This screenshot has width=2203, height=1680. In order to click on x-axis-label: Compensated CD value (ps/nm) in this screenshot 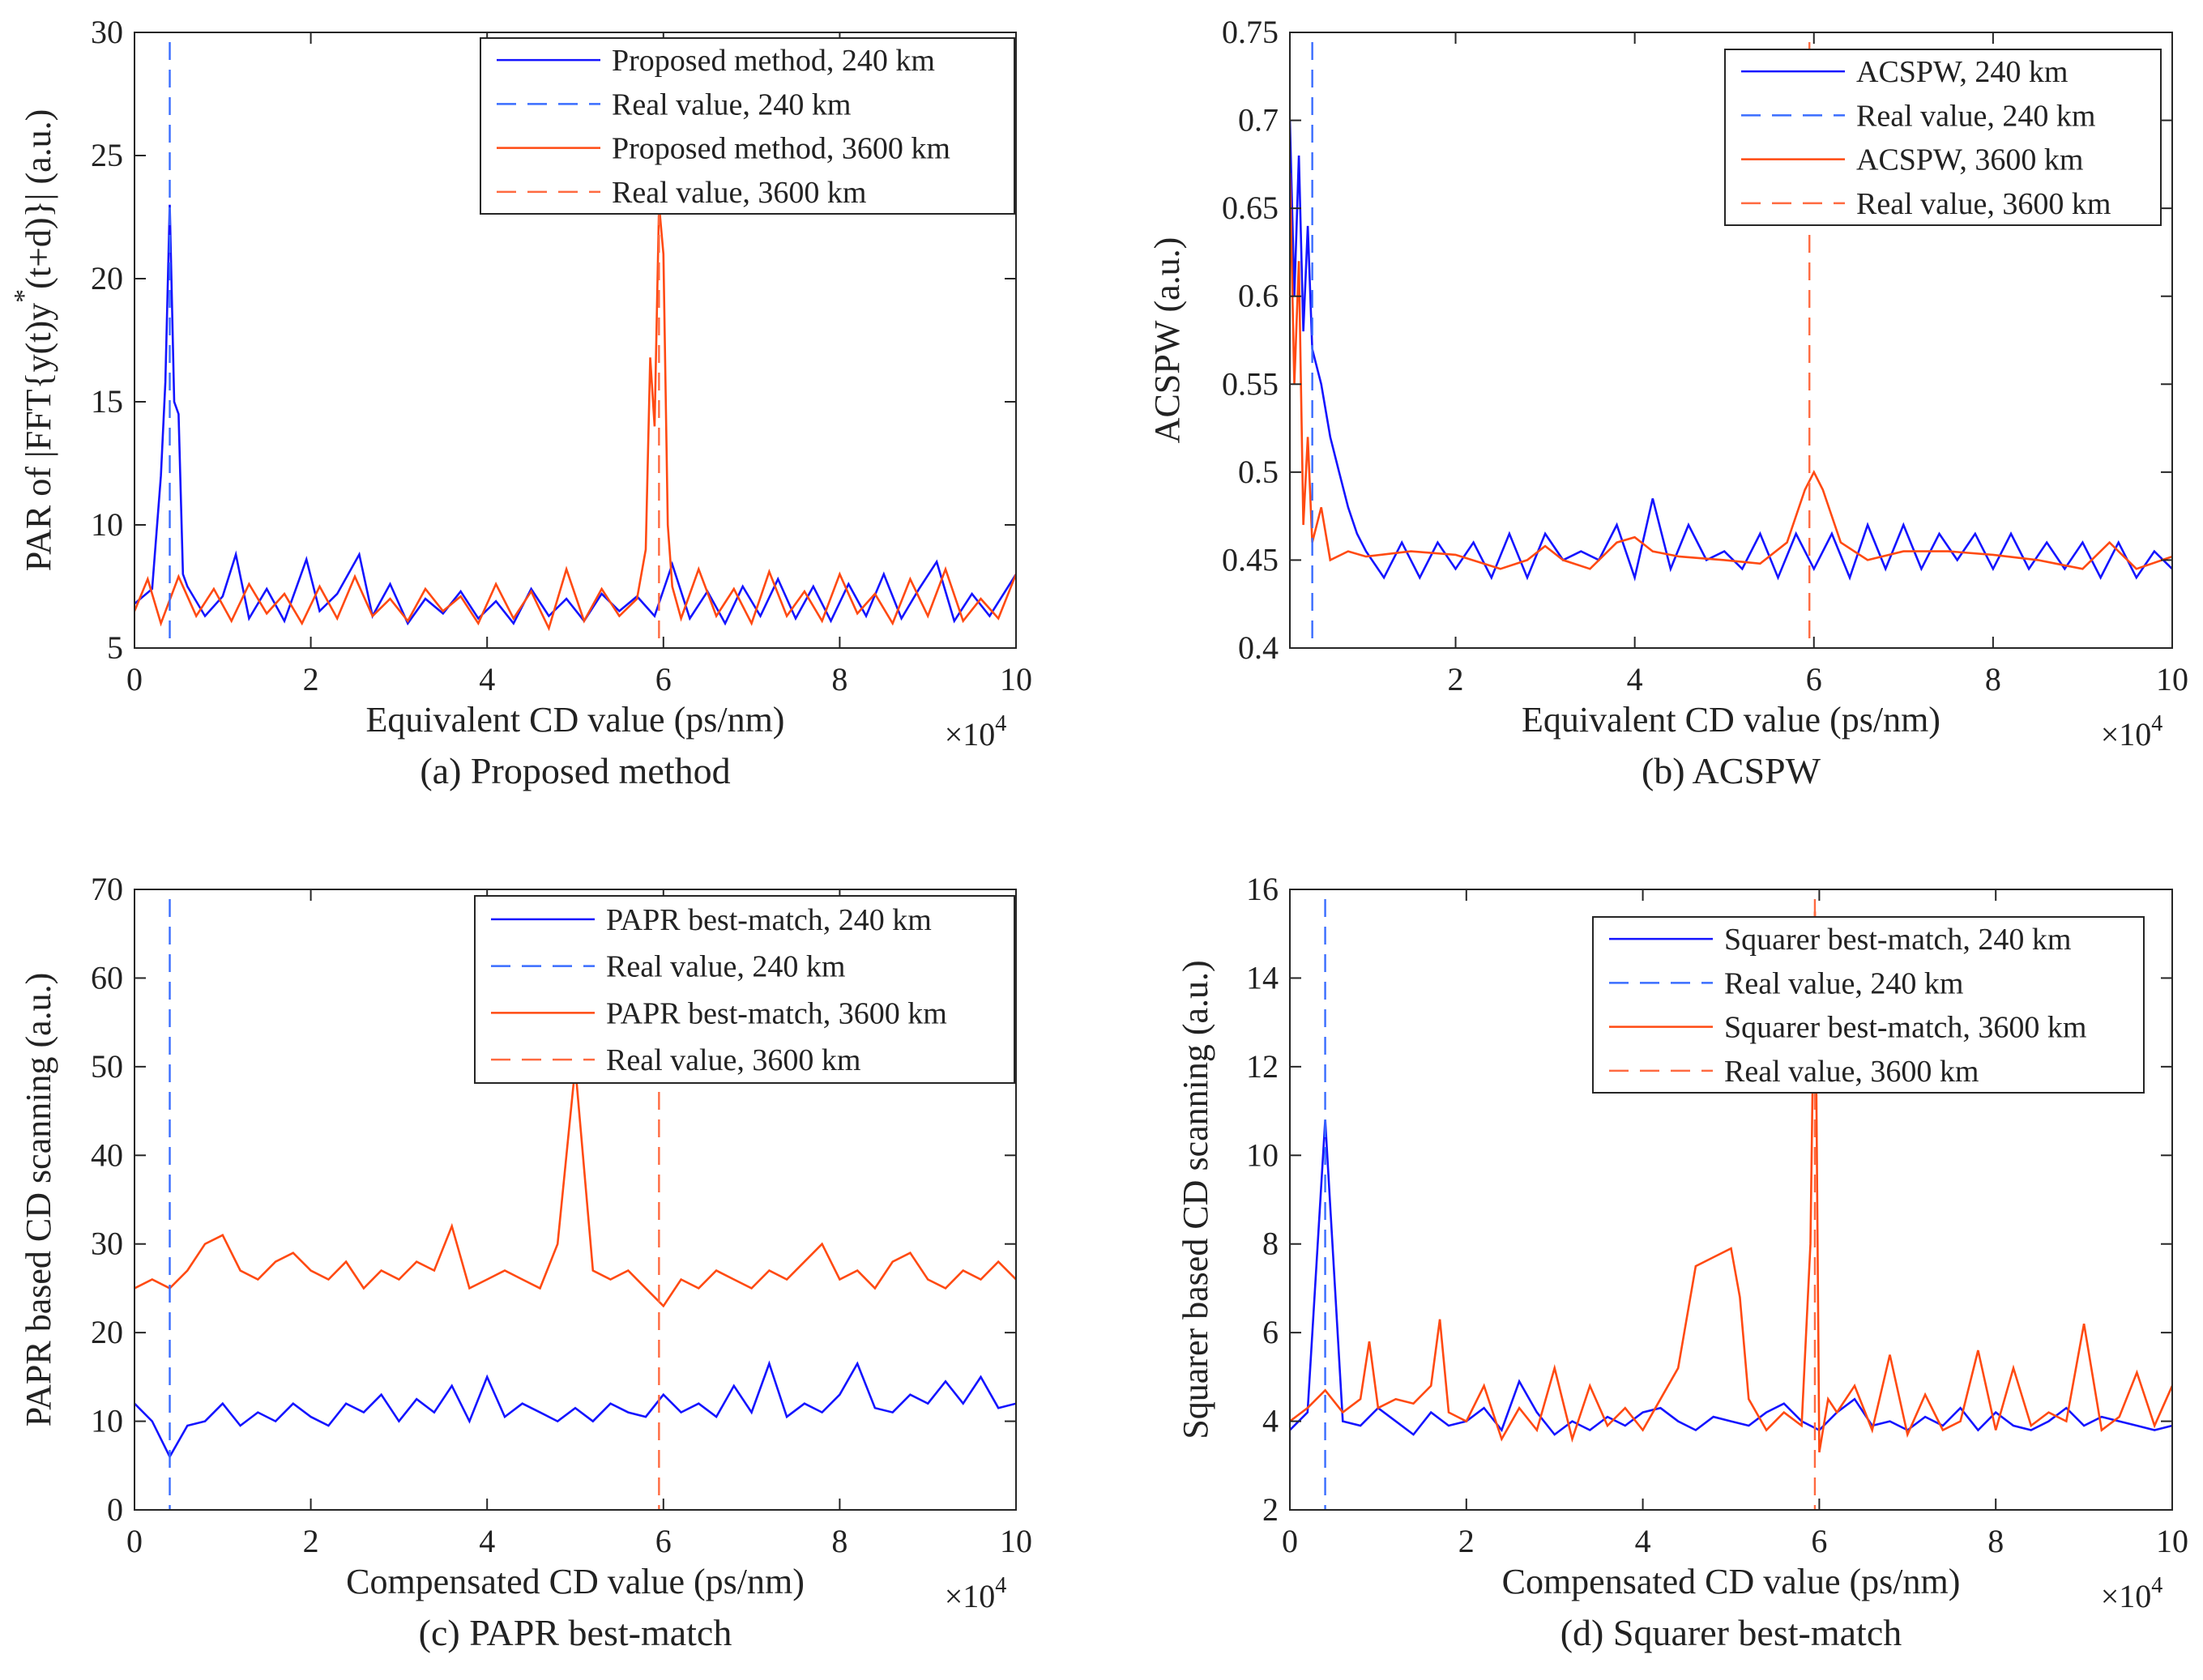, I will do `click(1731, 1581)`.